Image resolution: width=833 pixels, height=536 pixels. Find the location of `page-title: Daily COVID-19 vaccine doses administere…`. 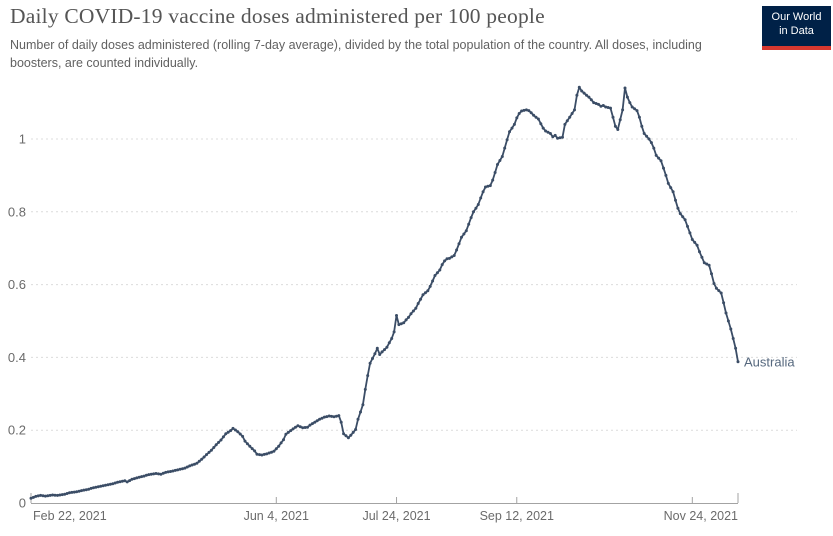

page-title: Daily COVID-19 vaccine doses administere… is located at coordinates (277, 16).